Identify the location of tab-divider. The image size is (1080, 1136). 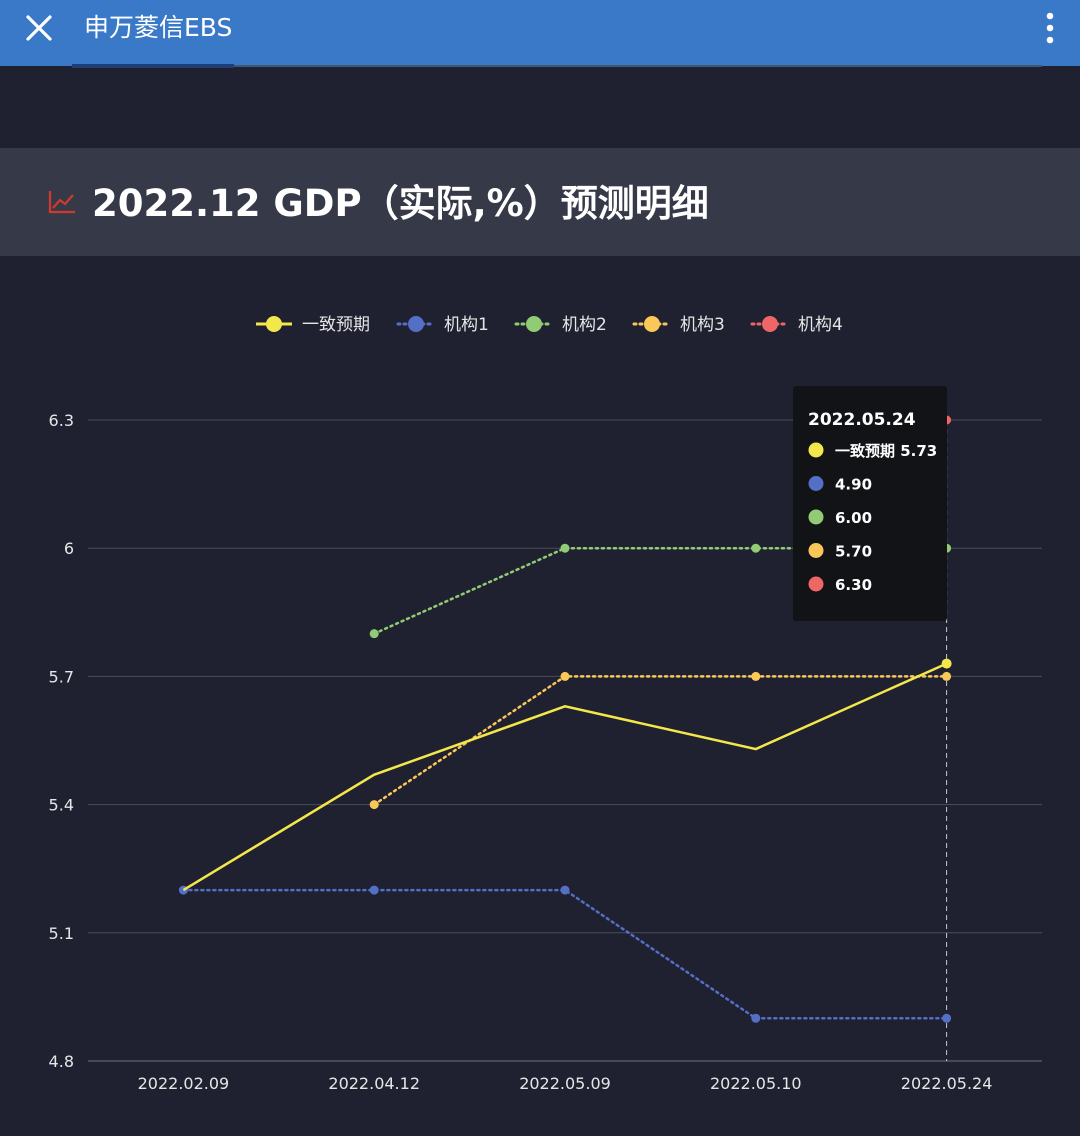
(638, 66).